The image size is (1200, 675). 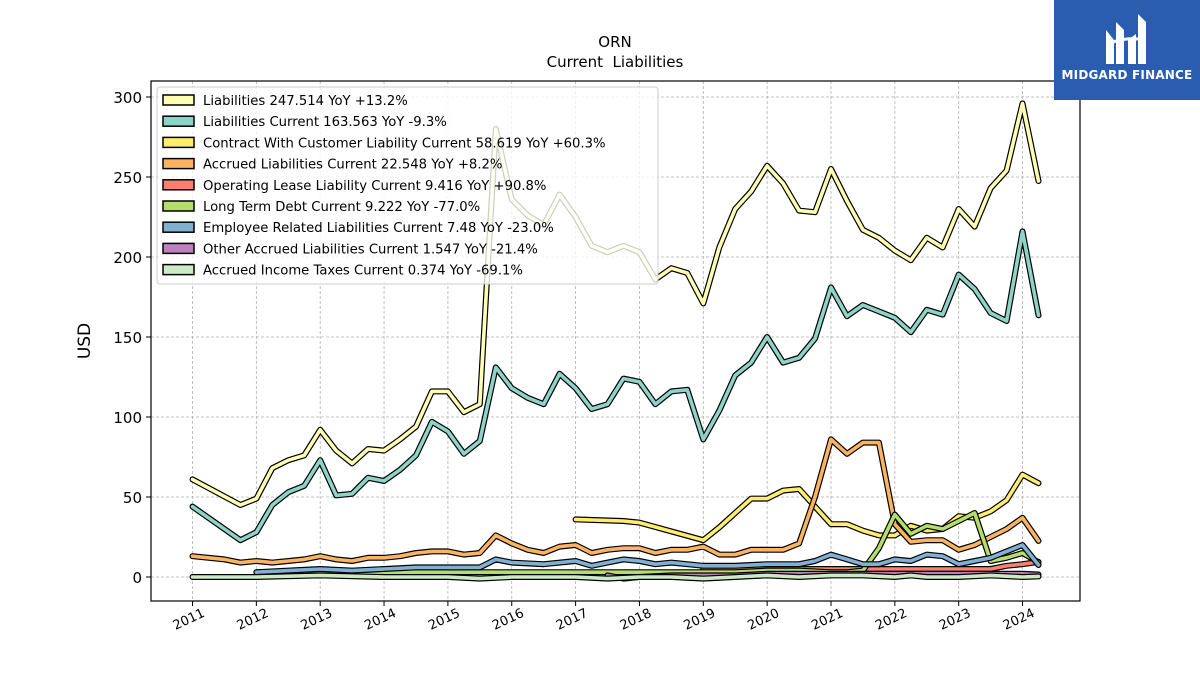 What do you see at coordinates (1127, 75) in the screenshot?
I see `logo-text: MIDGARD FINANCE` at bounding box center [1127, 75].